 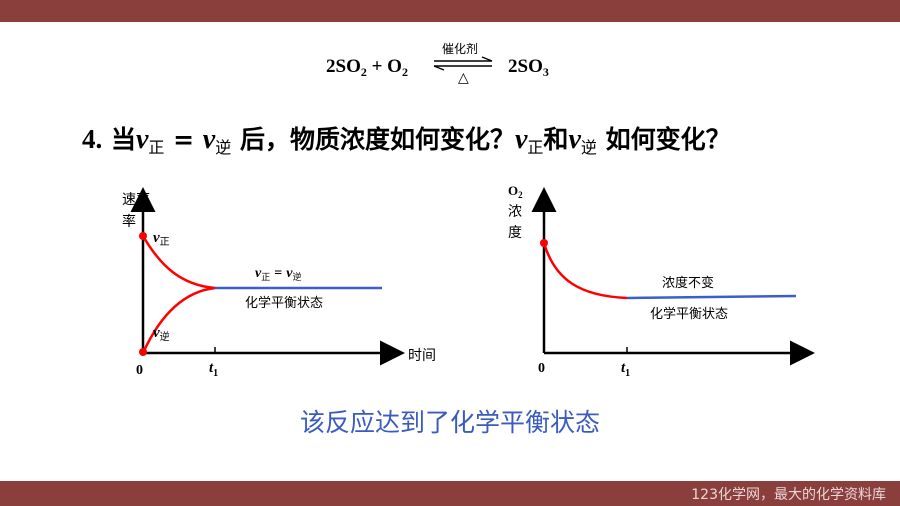 I want to click on y-label-formula: O2, so click(x=515, y=191).